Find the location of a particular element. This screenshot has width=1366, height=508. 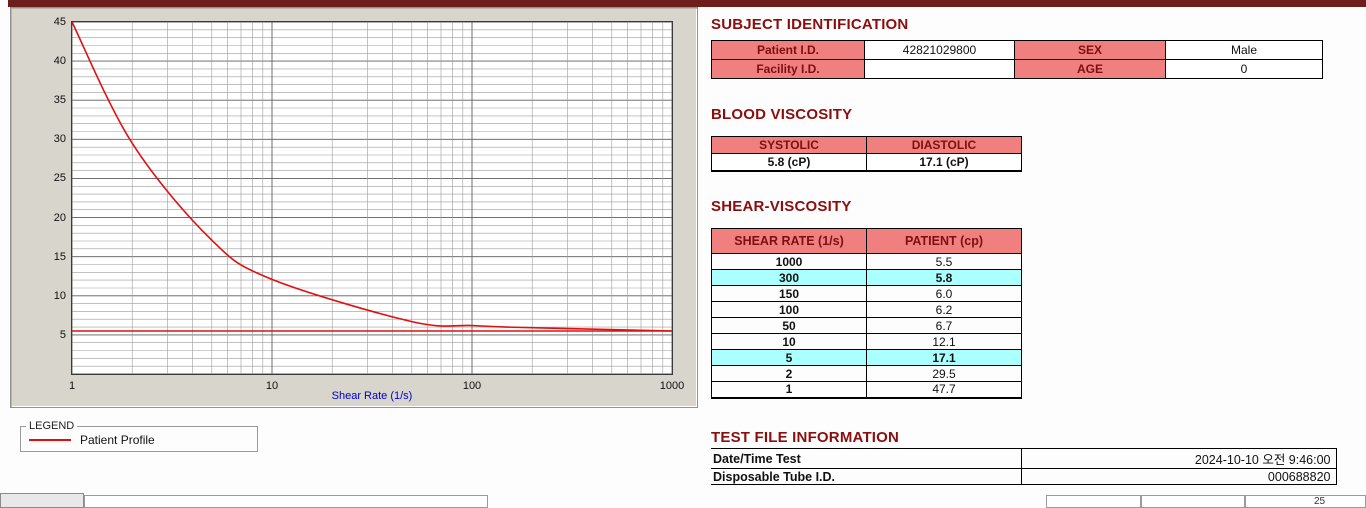

table-row: Disposable Tube I.D. 000688820 is located at coordinates (1024, 476).